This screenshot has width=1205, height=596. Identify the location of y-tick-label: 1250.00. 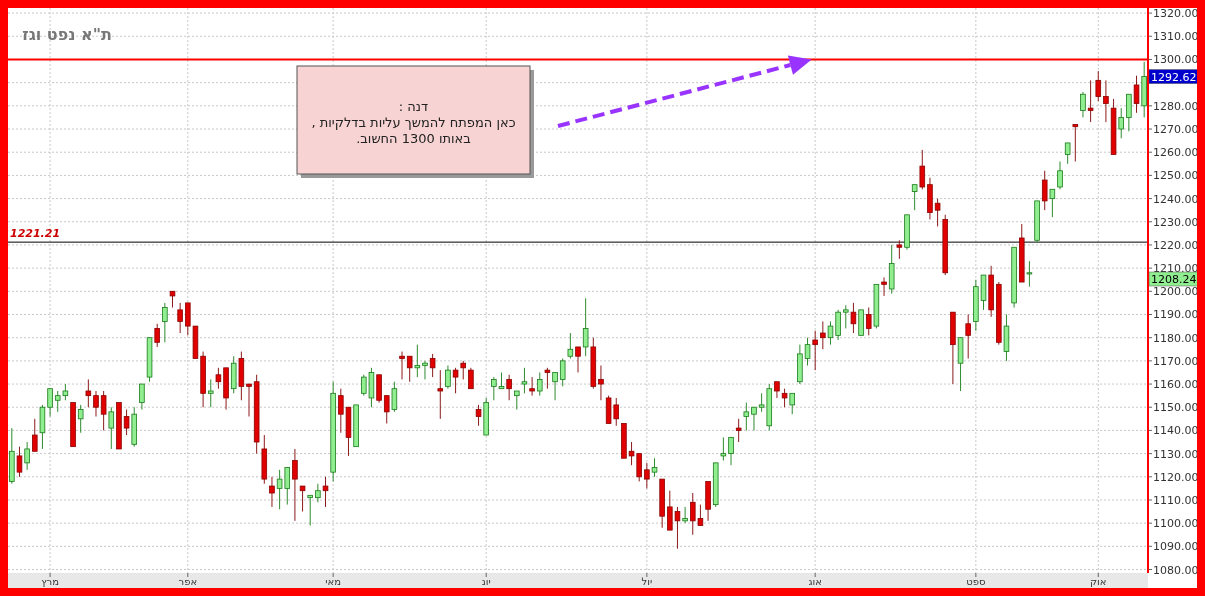
(1176, 176).